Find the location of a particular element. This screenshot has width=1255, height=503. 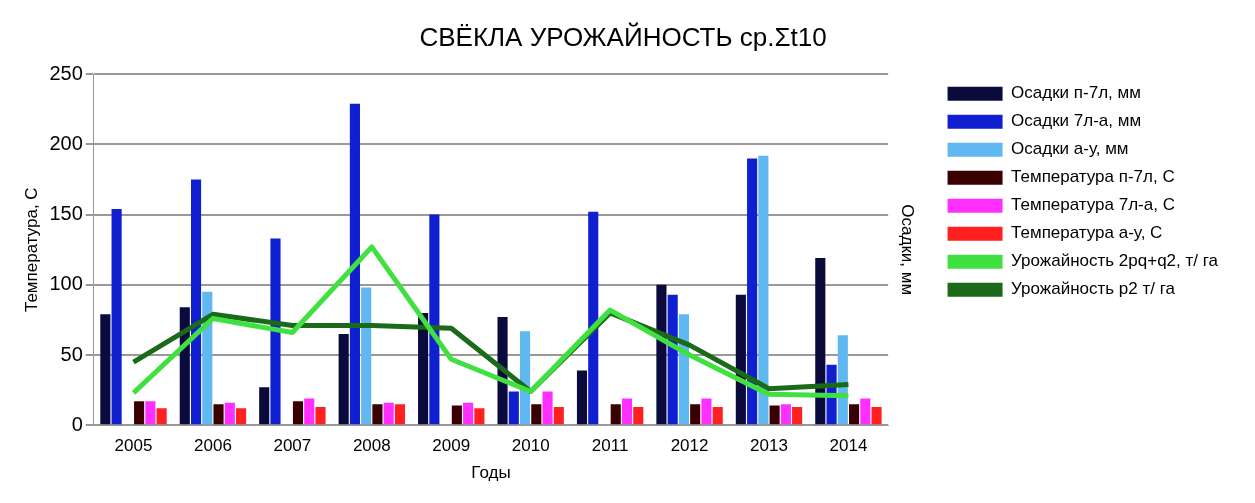

y2-axis-title: Осадки, мм is located at coordinates (907, 250).